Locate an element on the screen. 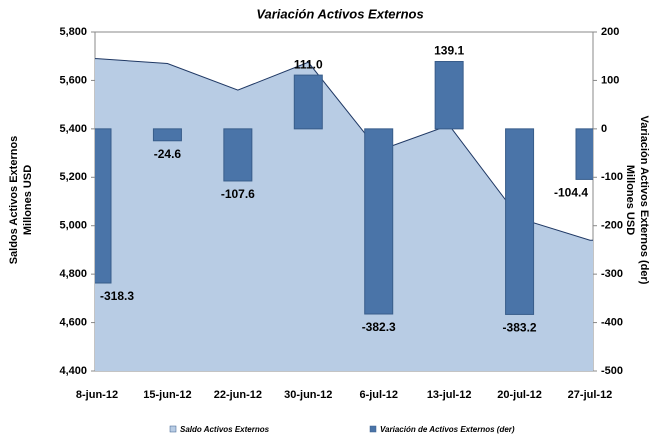 This screenshot has height=444, width=660. x-tick-label: 6-jul-12 is located at coordinates (378, 395).